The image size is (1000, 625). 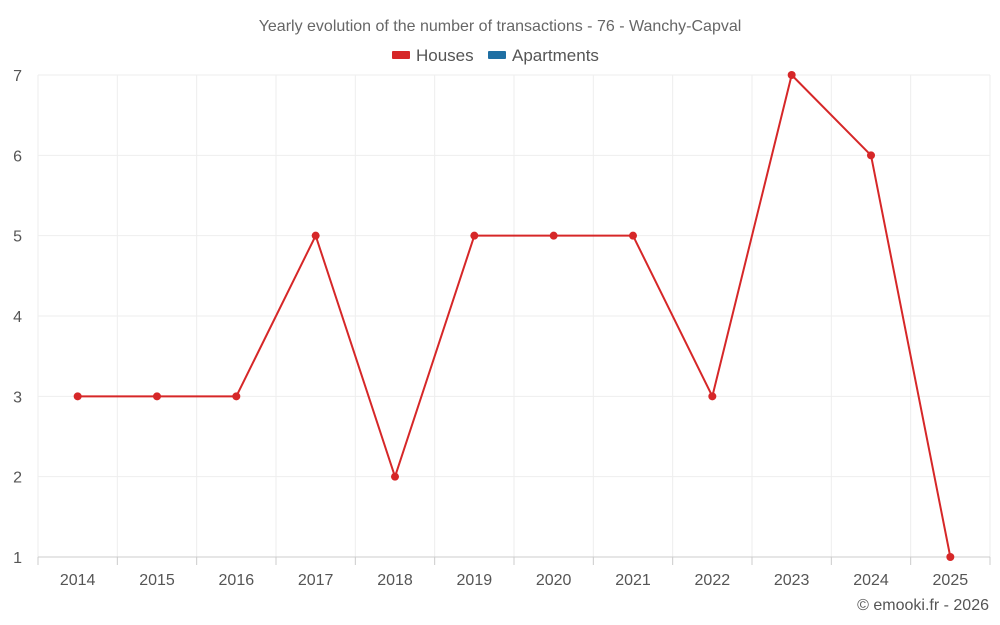 I want to click on x-tick-label: 2014, so click(x=78, y=580).